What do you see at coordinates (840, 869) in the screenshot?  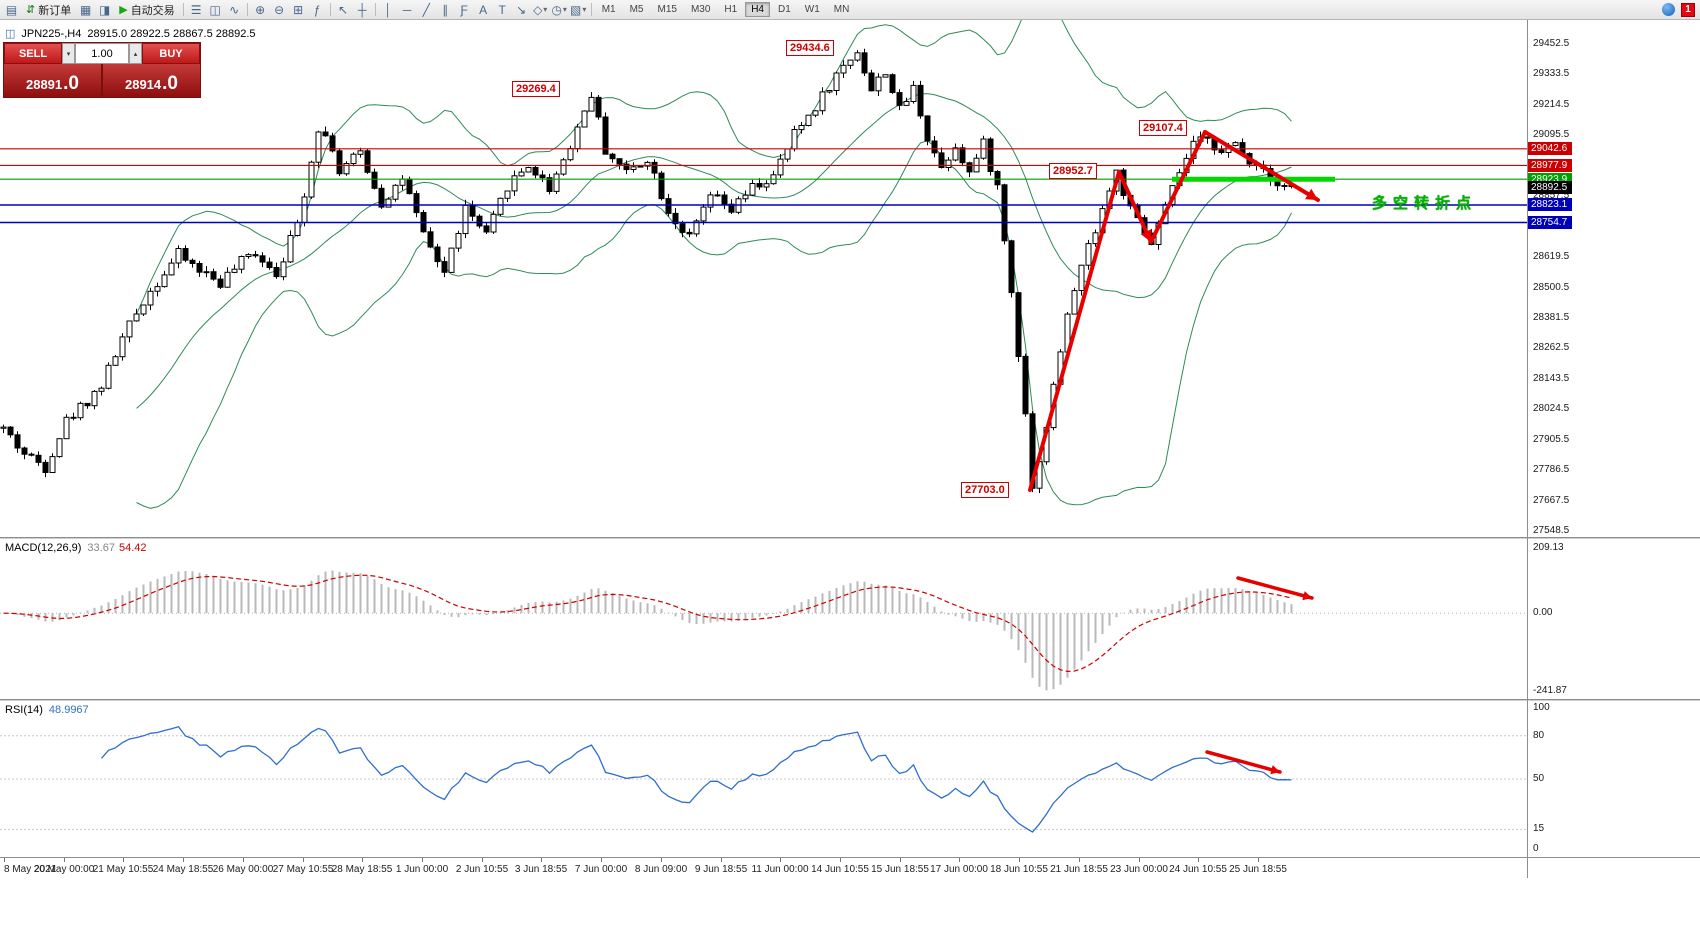 I see `time-axis-label: 14 Jun 10:55` at bounding box center [840, 869].